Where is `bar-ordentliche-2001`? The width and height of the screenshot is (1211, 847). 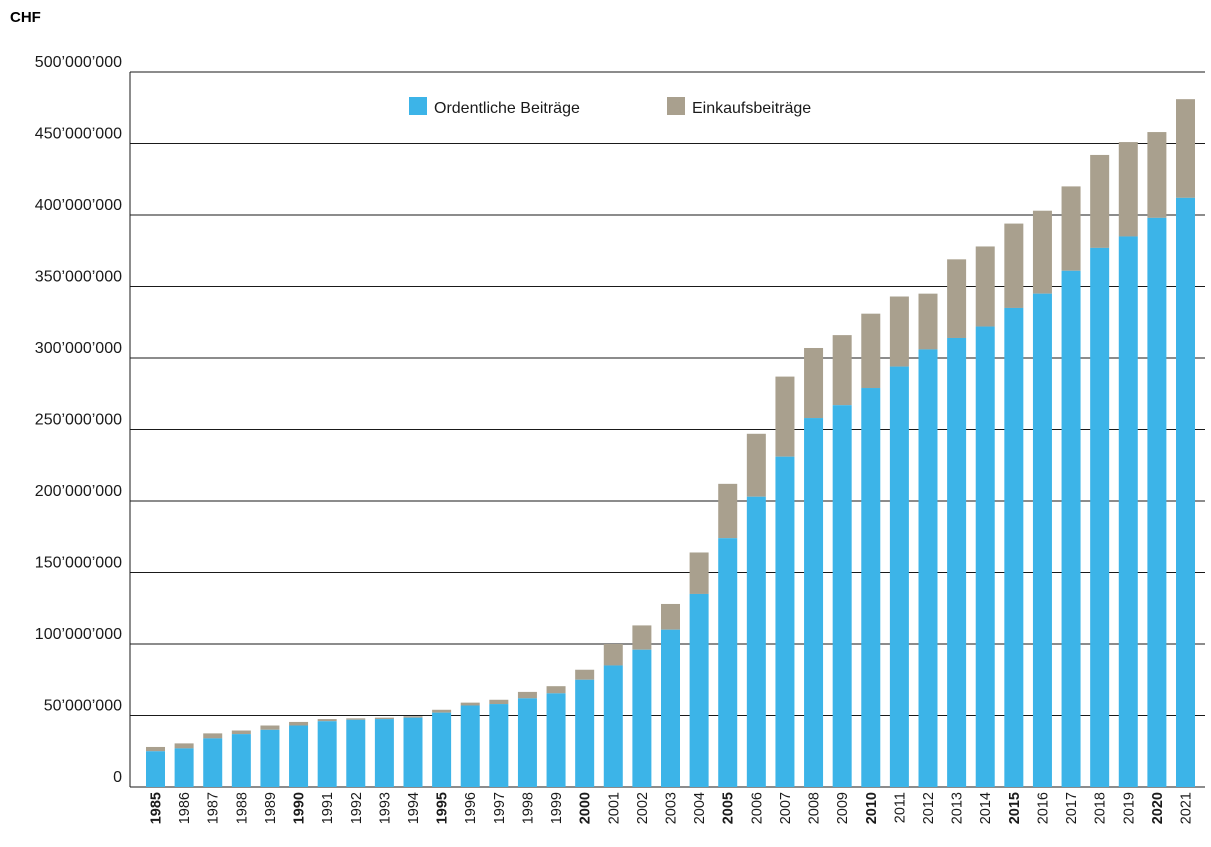
bar-ordentliche-2001 is located at coordinates (613, 726).